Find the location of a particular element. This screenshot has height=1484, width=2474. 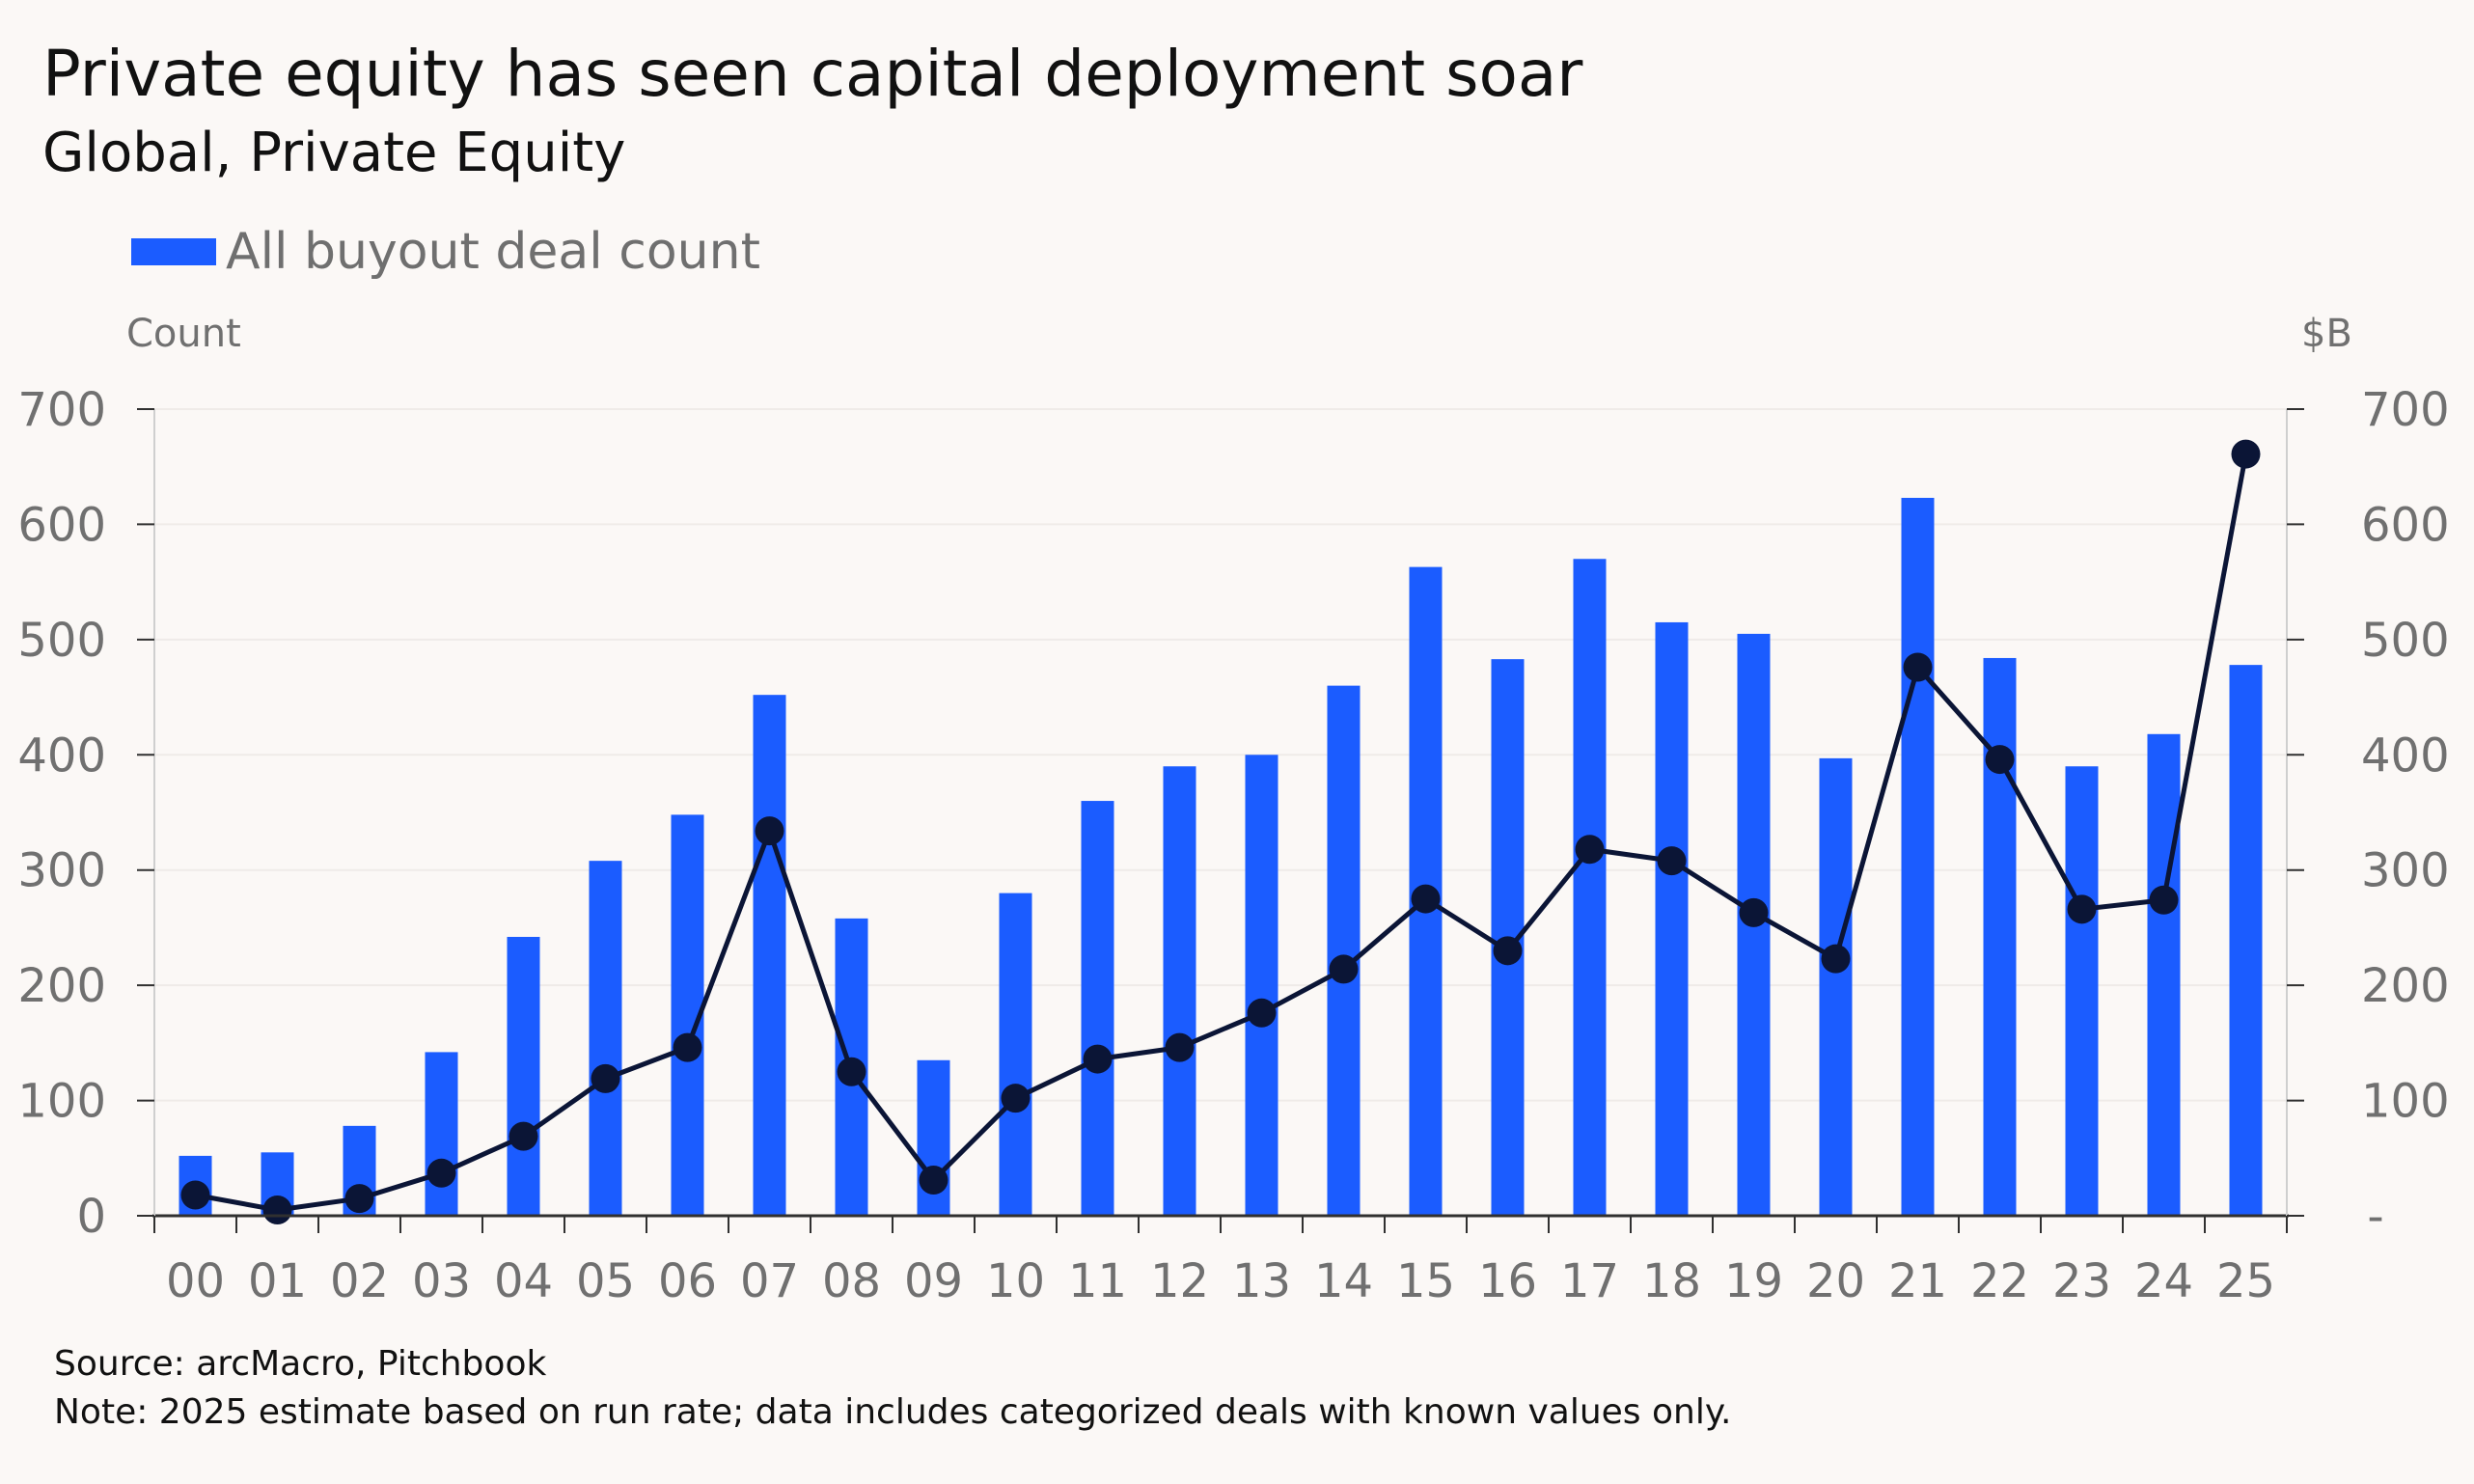

left-y-tick-label: 200 is located at coordinates (61, 986).